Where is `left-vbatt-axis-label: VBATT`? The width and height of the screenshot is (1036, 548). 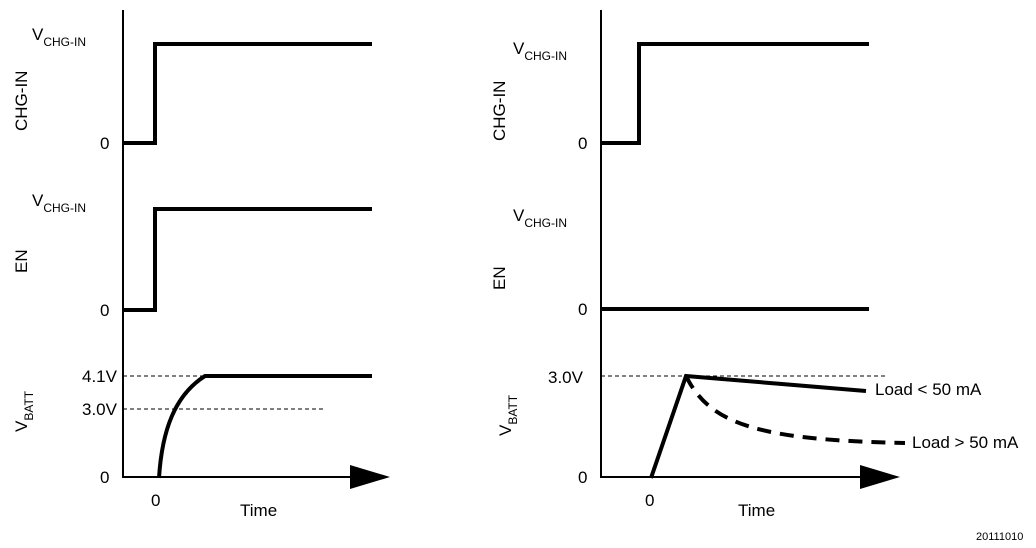
left-vbatt-axis-label: VBATT is located at coordinates (24, 411).